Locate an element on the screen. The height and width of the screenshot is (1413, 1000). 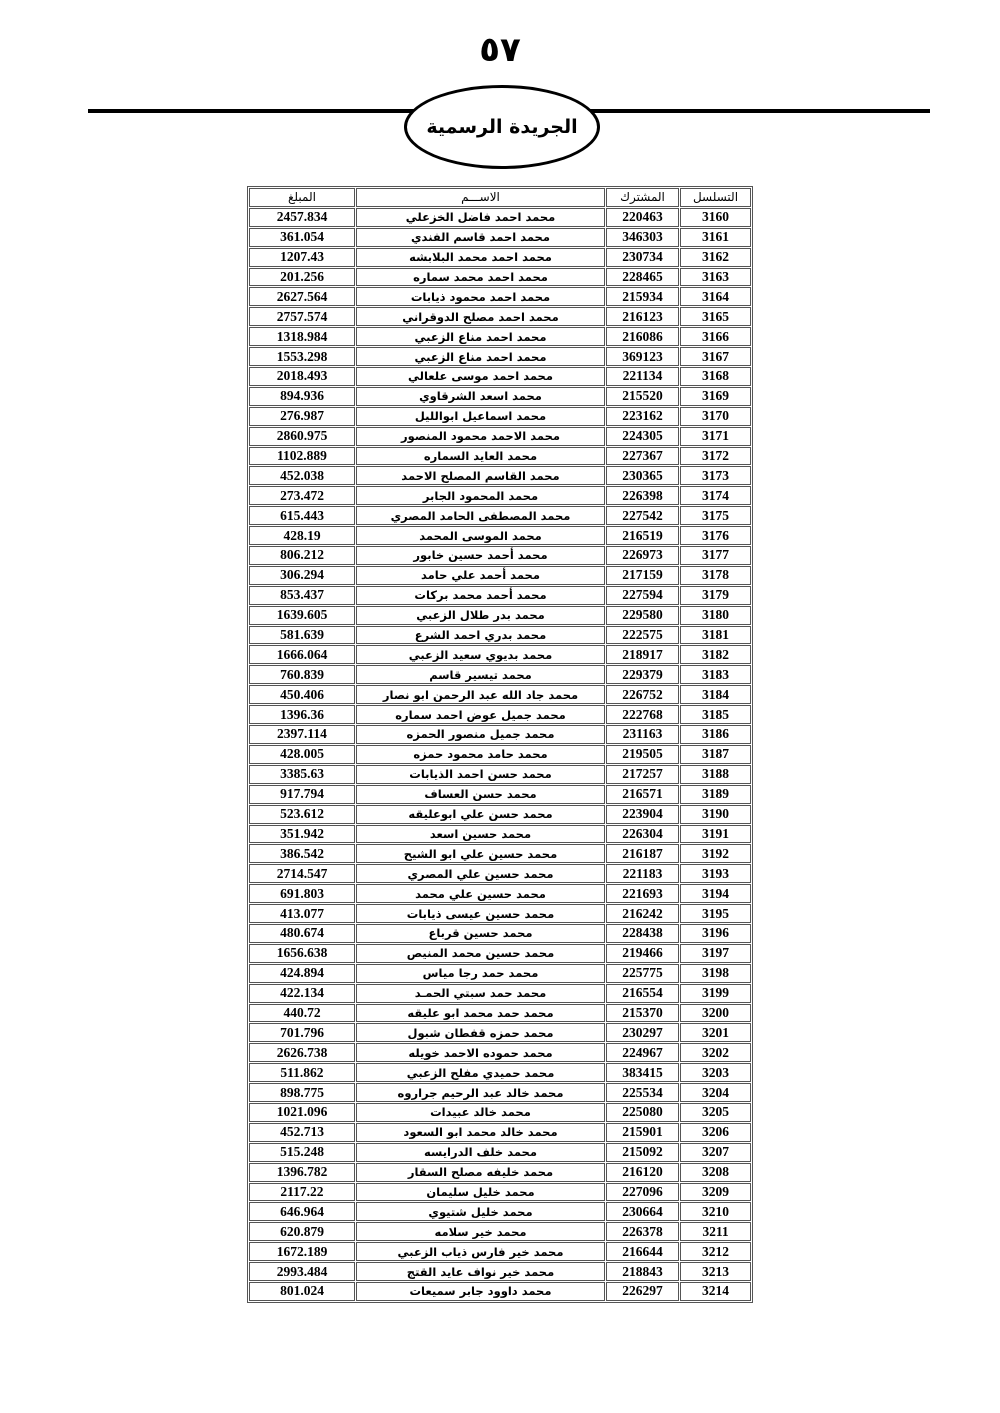
amount-cell: 701.796 is located at coordinates (302, 1033).